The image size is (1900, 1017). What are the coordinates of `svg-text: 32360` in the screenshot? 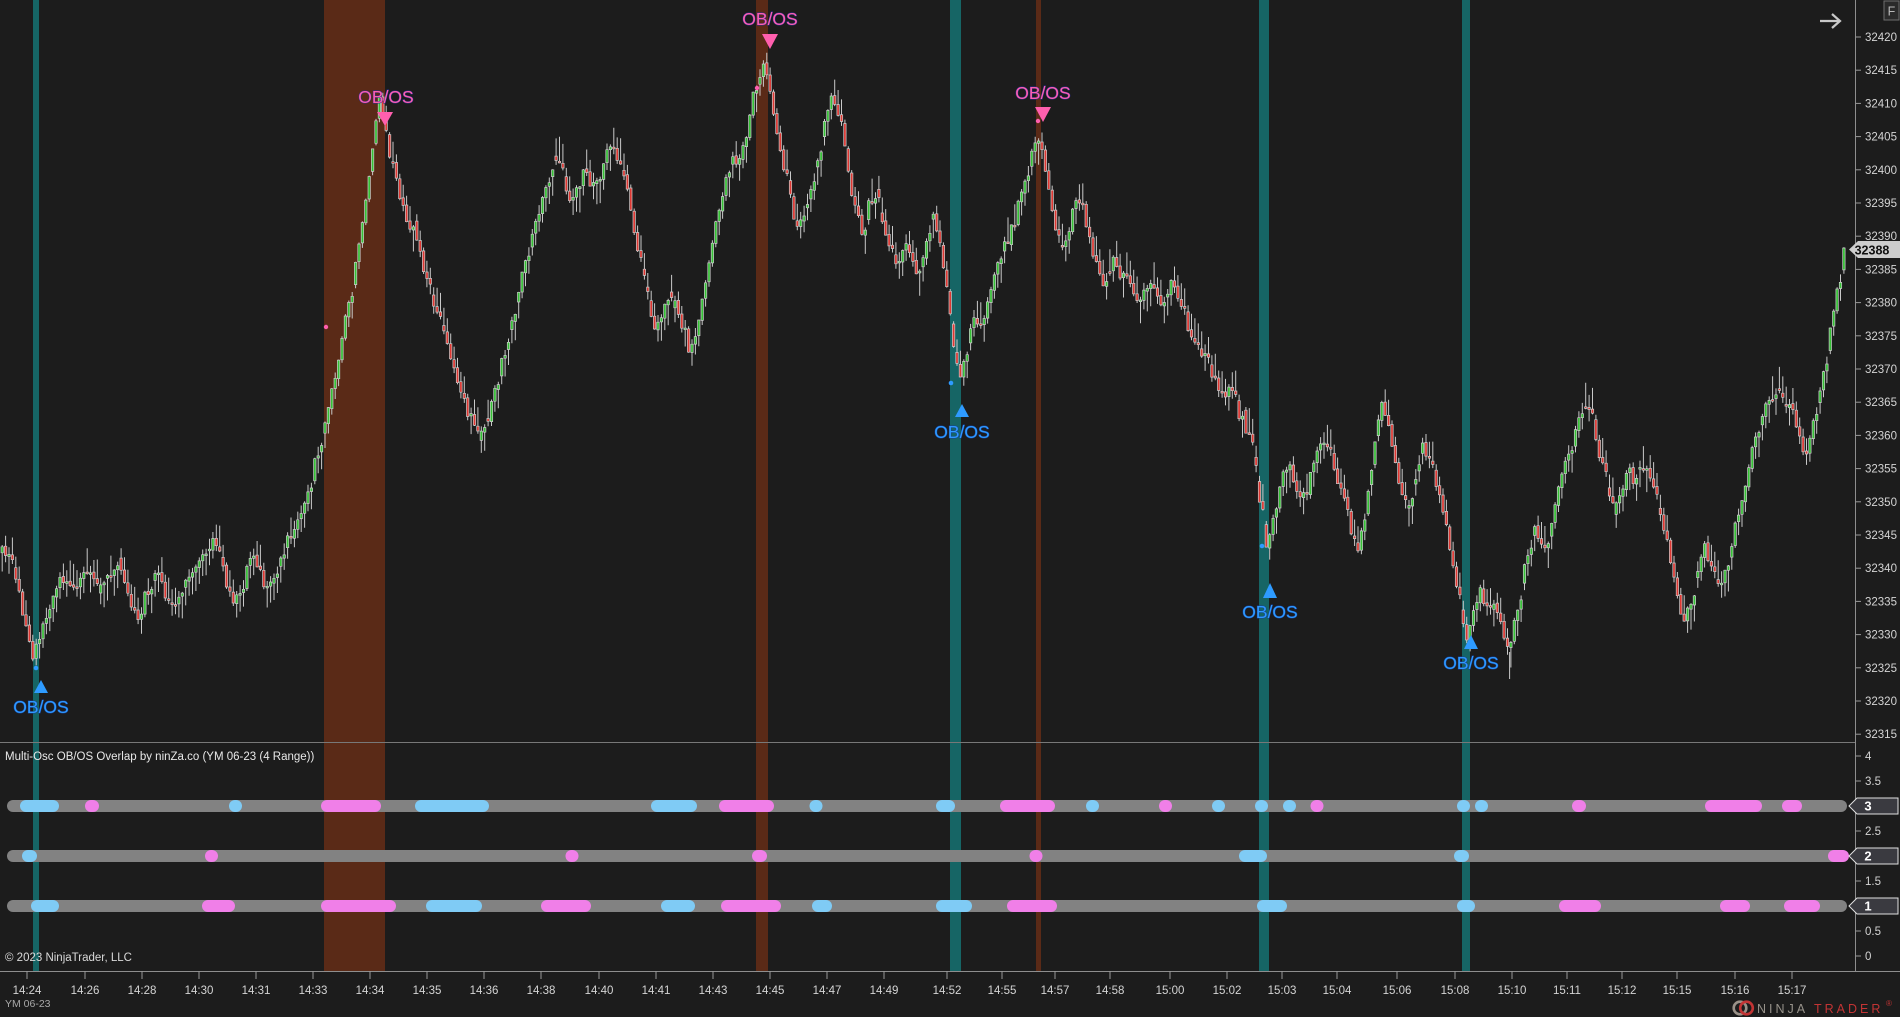 It's located at (1881, 436).